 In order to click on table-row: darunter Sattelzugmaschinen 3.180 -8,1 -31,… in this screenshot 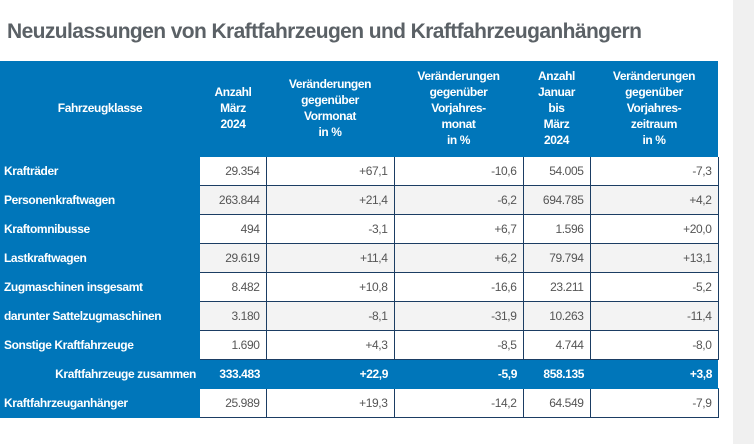, I will do `click(359, 316)`.